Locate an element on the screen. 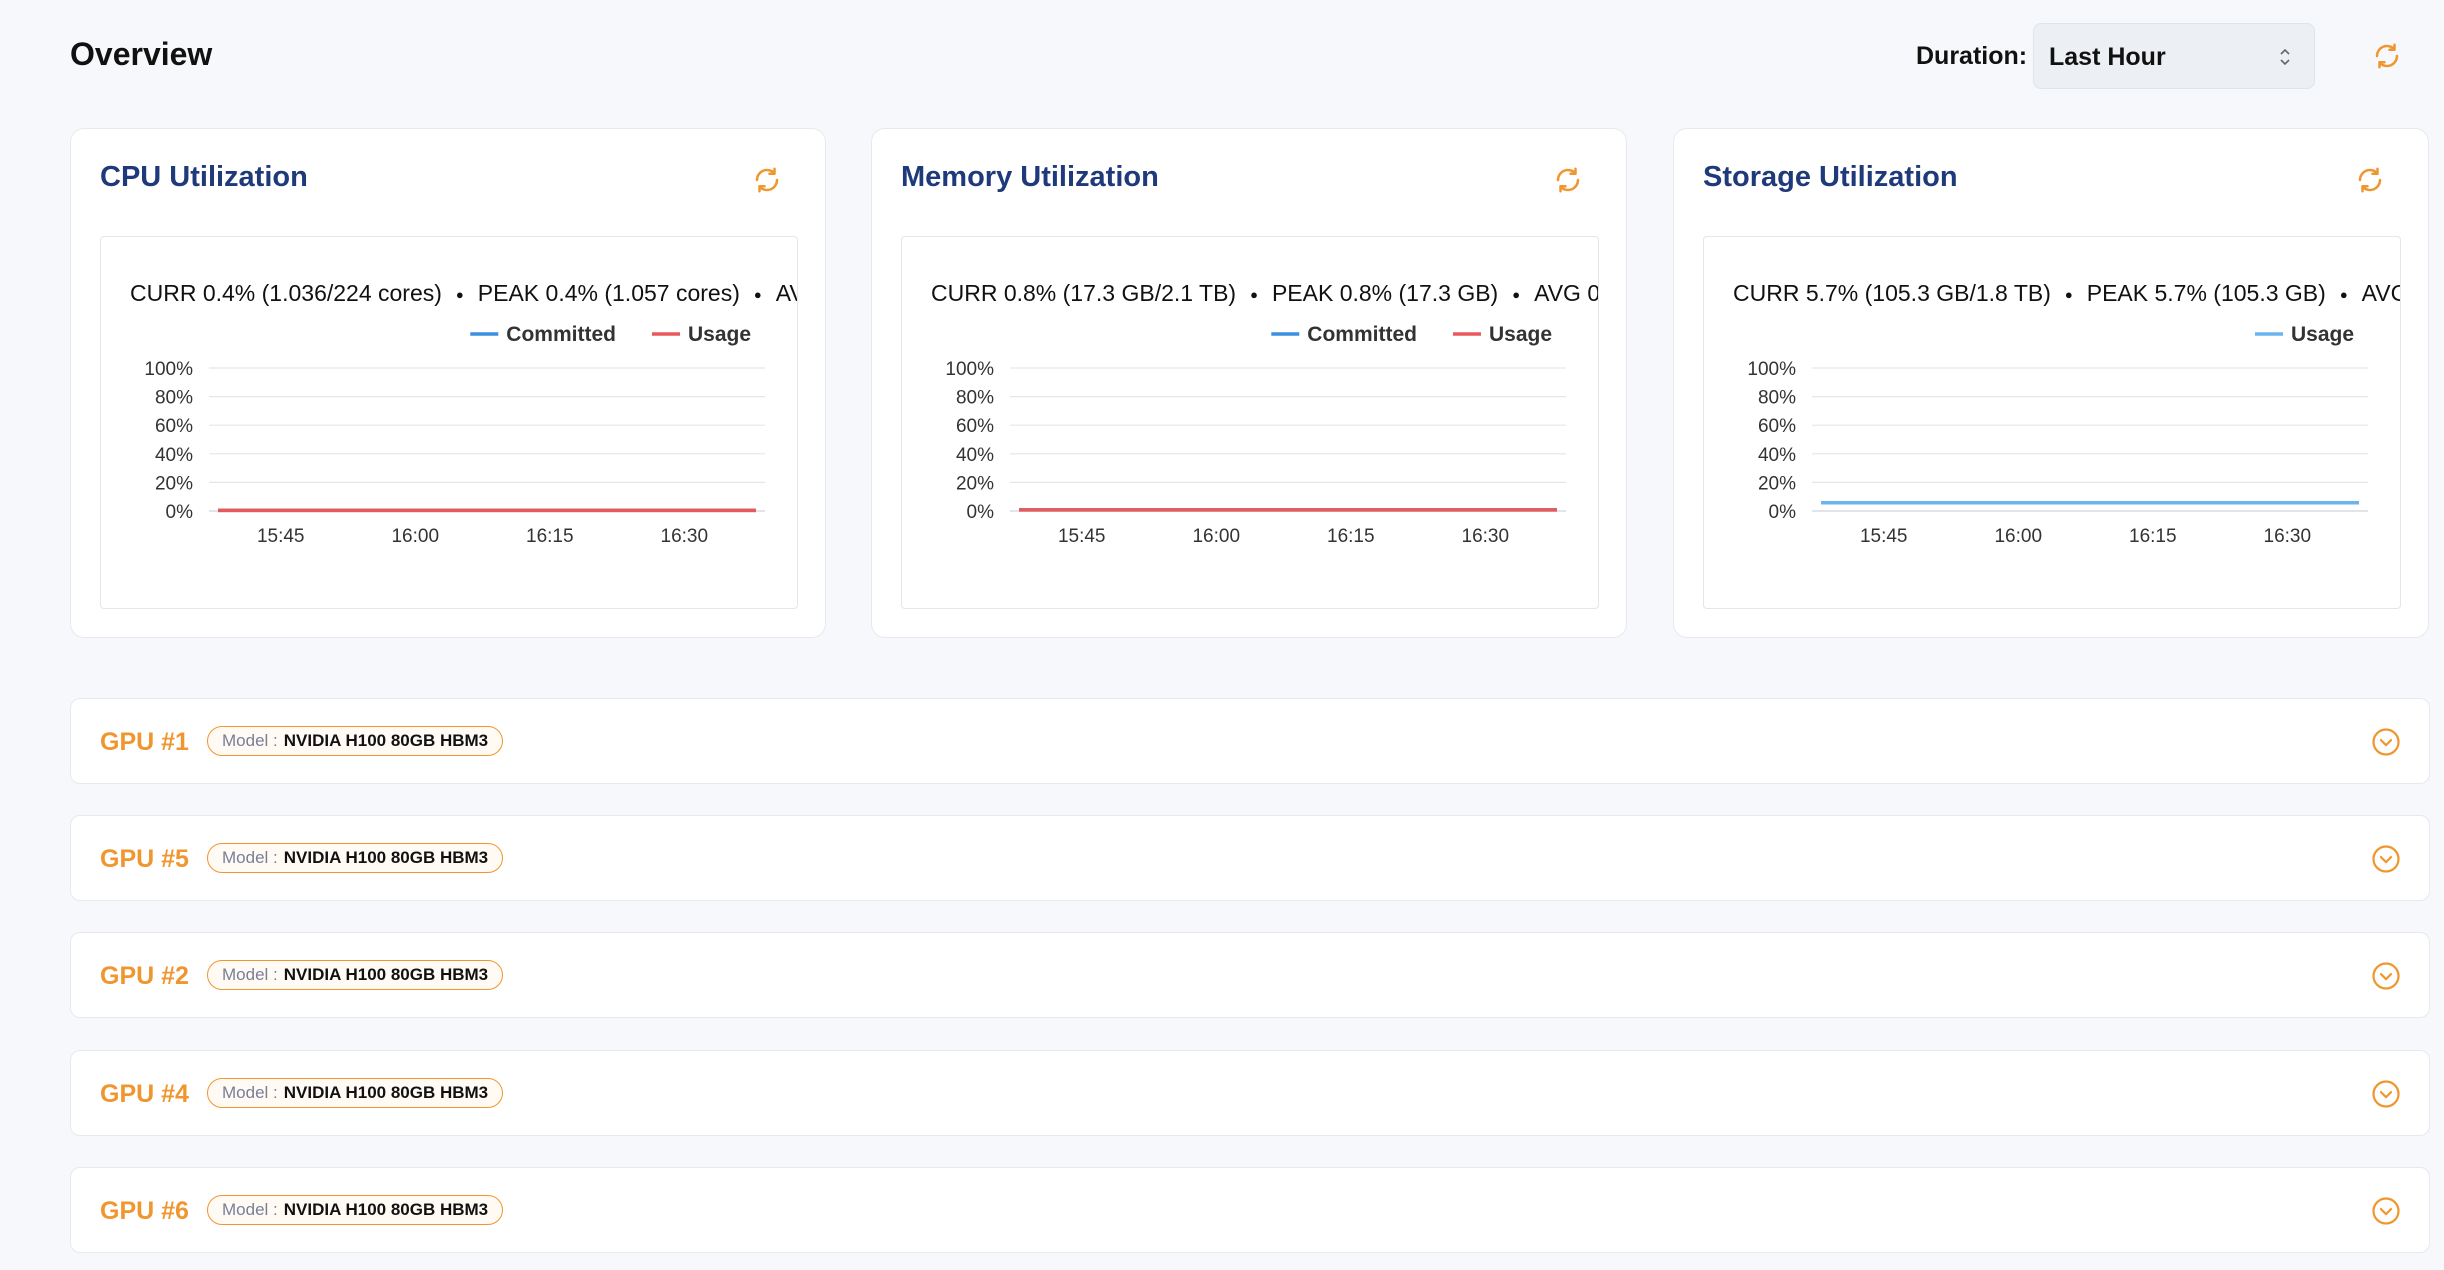 The height and width of the screenshot is (1270, 2444). stat: AVG 0. is located at coordinates (1566, 293).